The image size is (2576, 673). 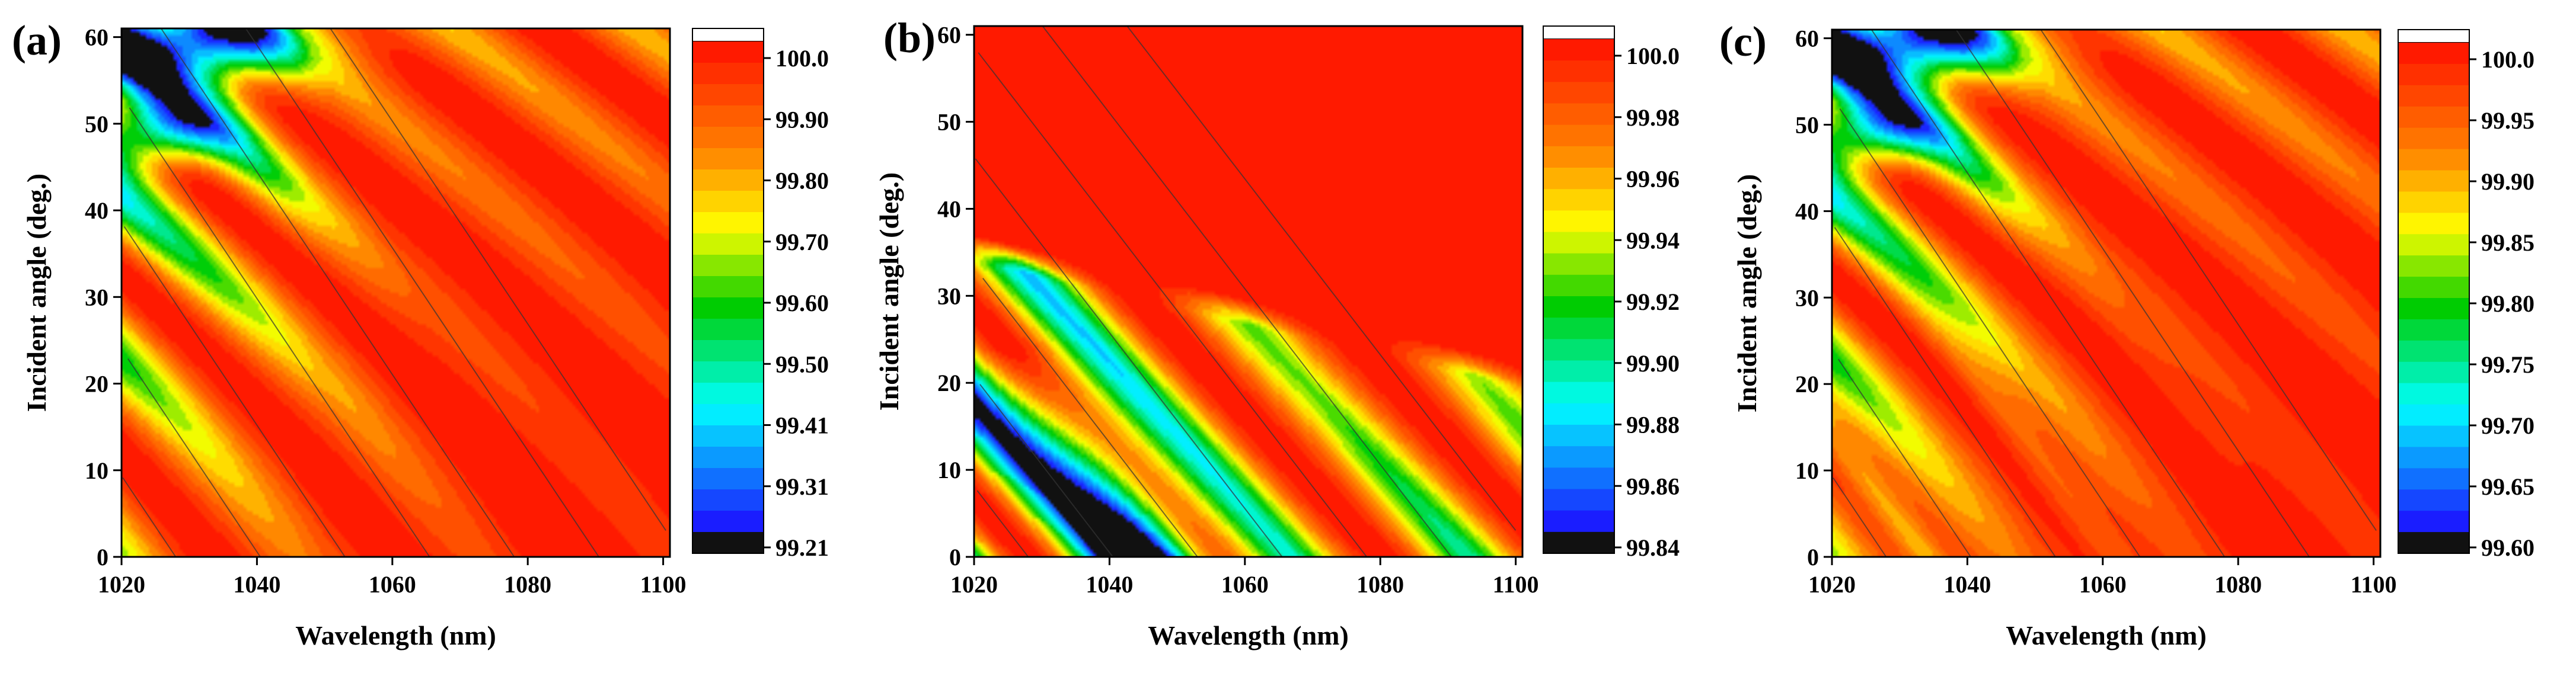 I want to click on y-tick-label: 50, so click(x=1807, y=124).